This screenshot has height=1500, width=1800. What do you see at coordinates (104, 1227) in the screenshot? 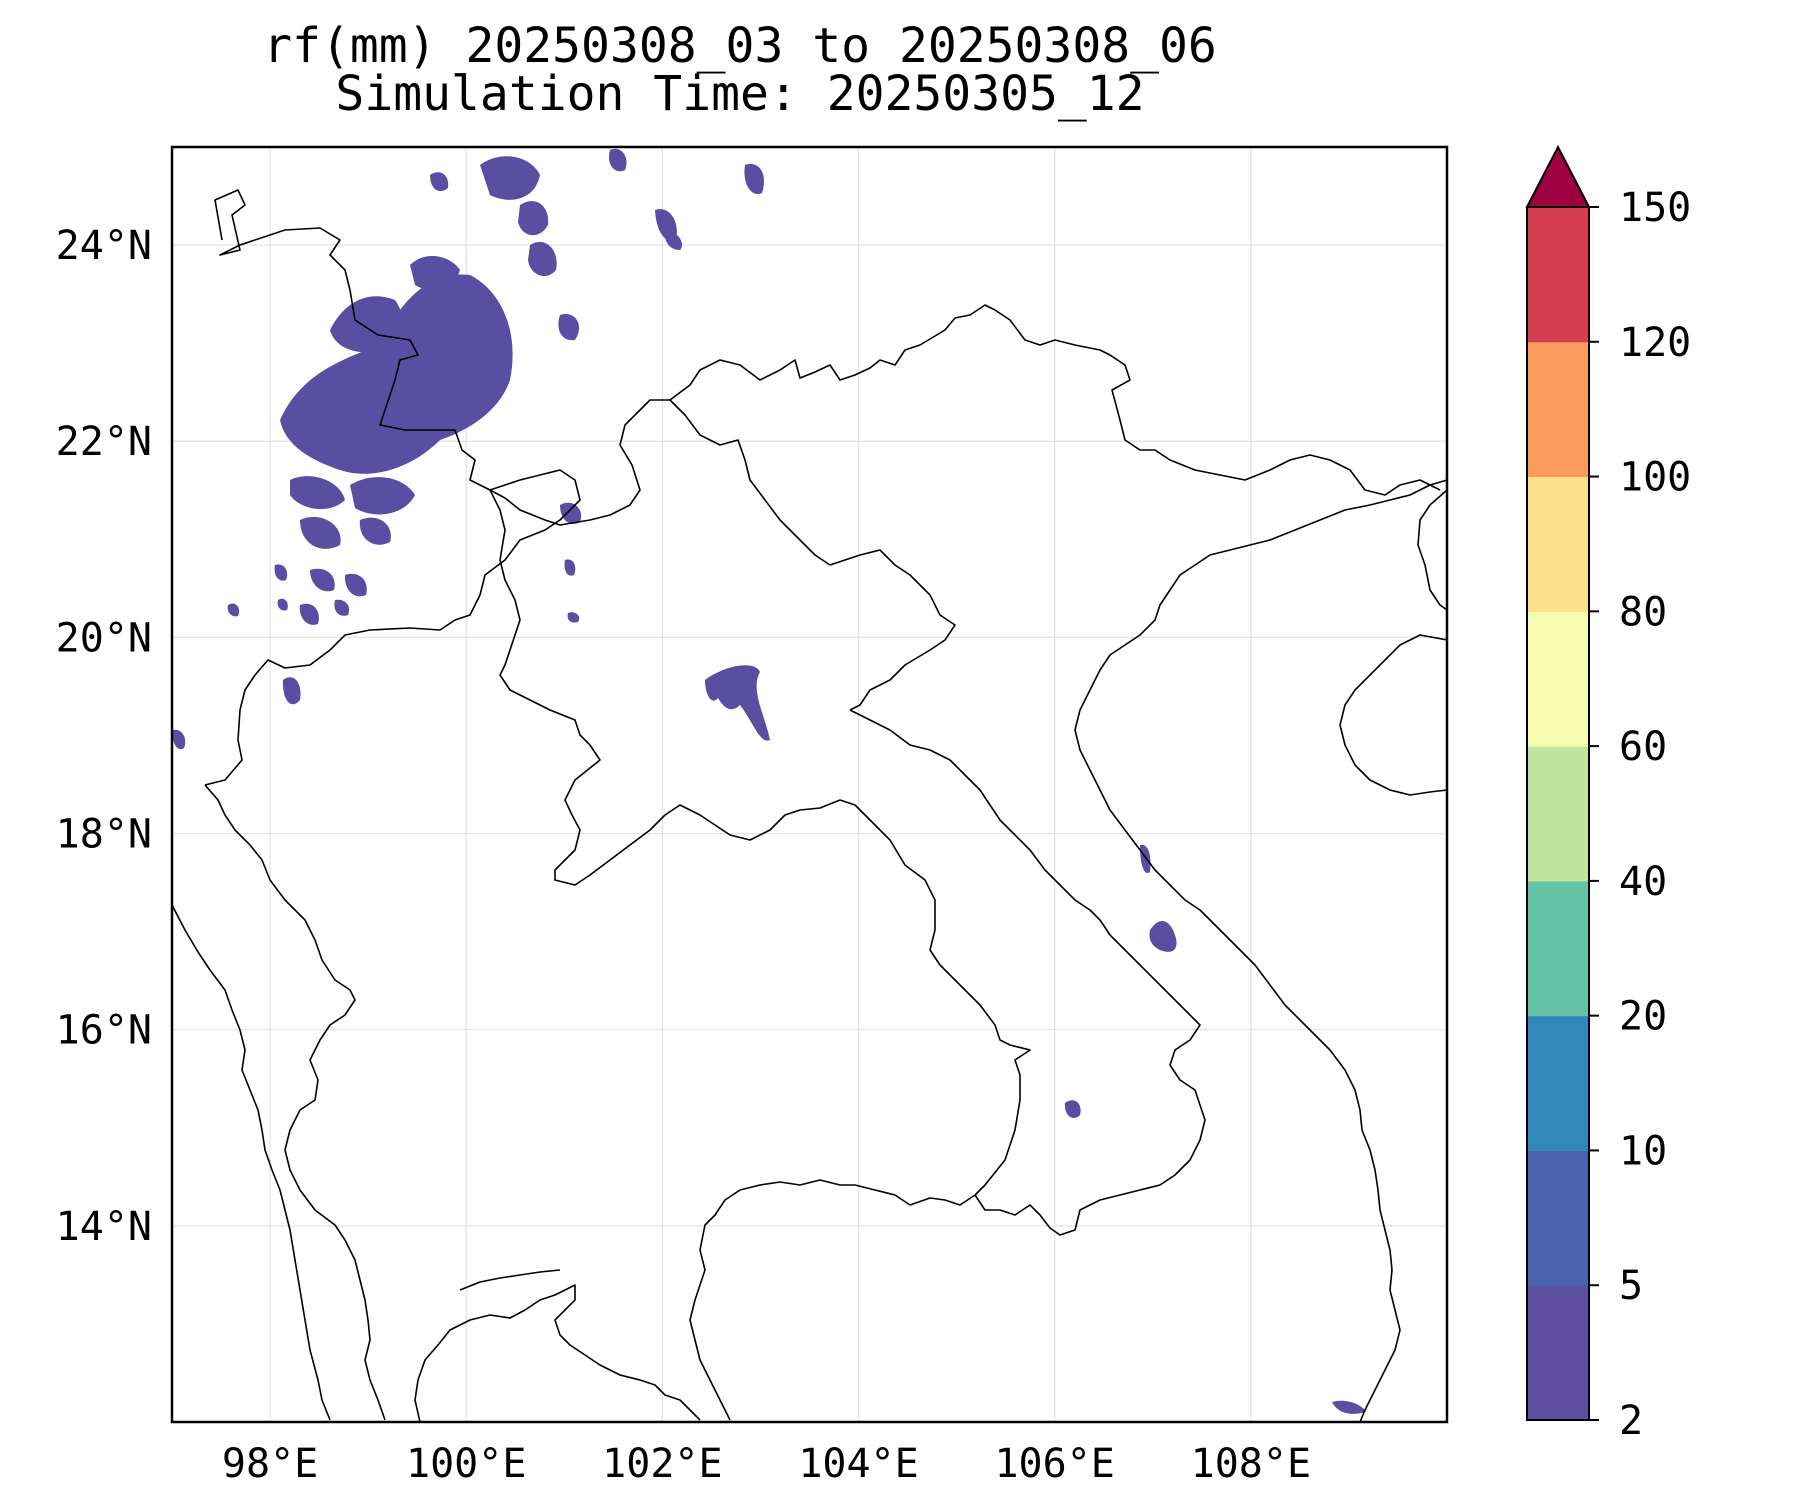
I see `lat-tick-label: 14°N` at bounding box center [104, 1227].